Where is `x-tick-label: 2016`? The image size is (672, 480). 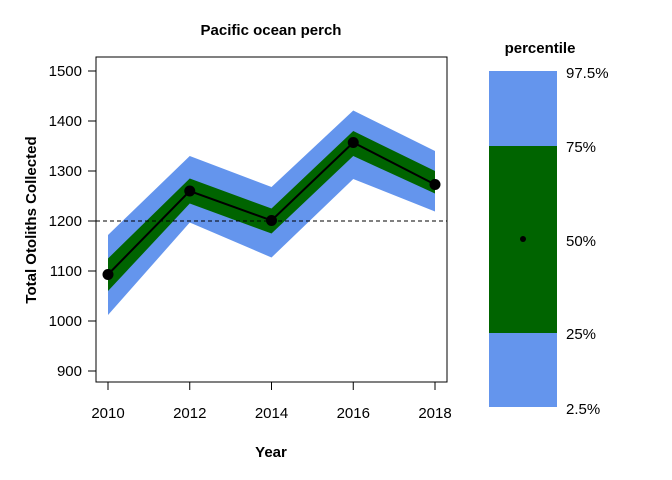
x-tick-label: 2016 is located at coordinates (353, 413).